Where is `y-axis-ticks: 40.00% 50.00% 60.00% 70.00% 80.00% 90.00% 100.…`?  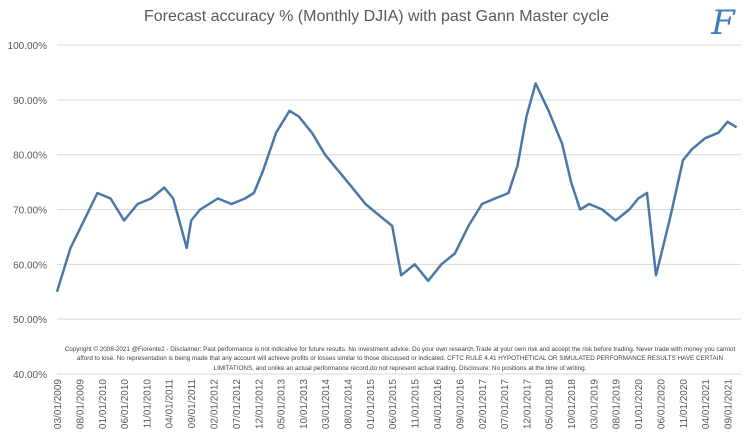 y-axis-ticks: 40.00% 50.00% 60.00% 70.00% 80.00% 90.00% 100.… is located at coordinates (28, 211).